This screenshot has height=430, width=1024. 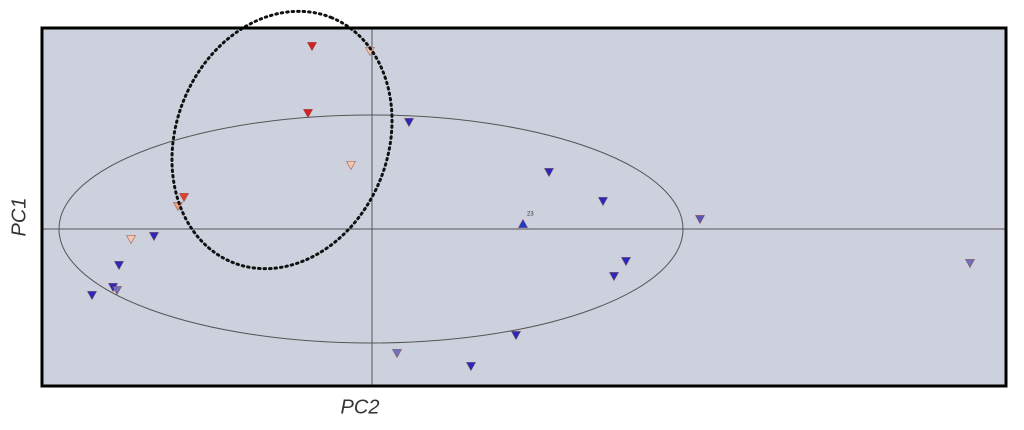 I want to click on y-axis-label: PC1, so click(x=19, y=217).